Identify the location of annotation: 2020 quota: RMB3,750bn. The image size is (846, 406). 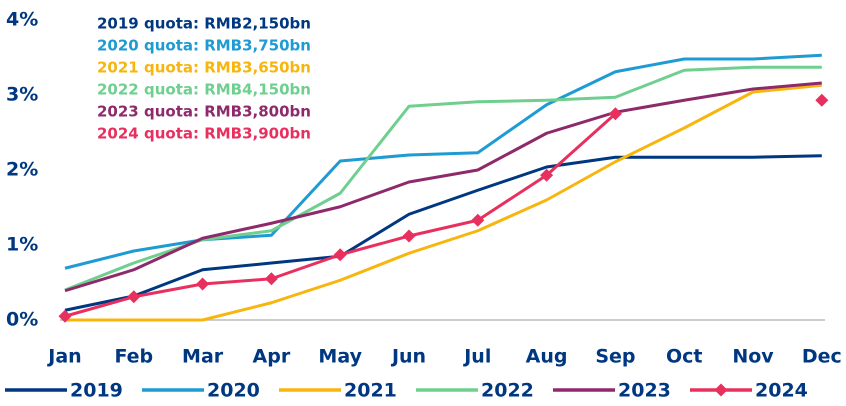
(204, 46).